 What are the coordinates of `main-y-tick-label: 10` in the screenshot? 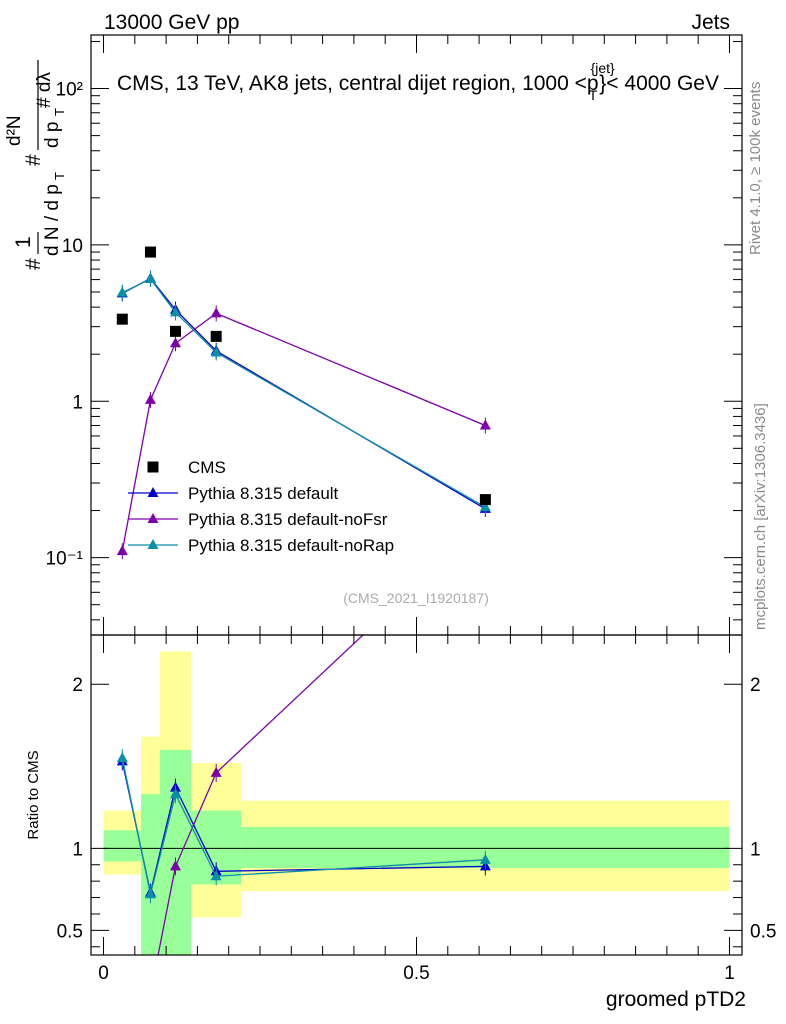 It's located at (72, 246).